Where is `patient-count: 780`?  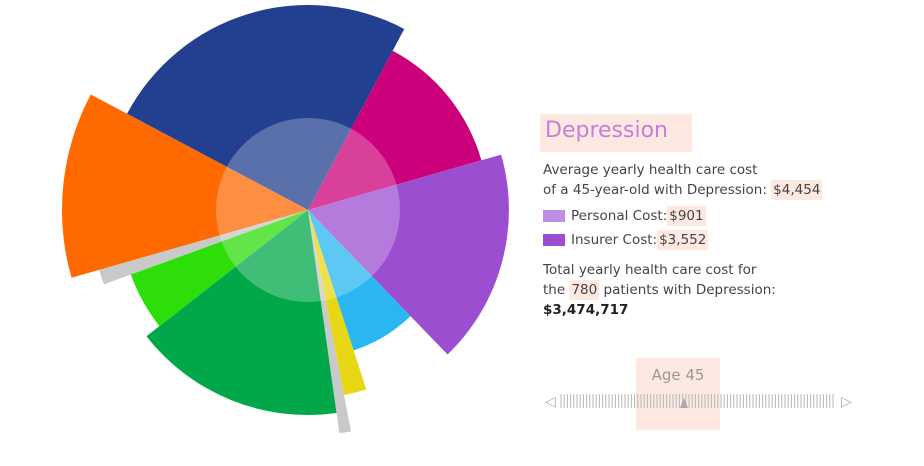
patient-count: 780 is located at coordinates (584, 290).